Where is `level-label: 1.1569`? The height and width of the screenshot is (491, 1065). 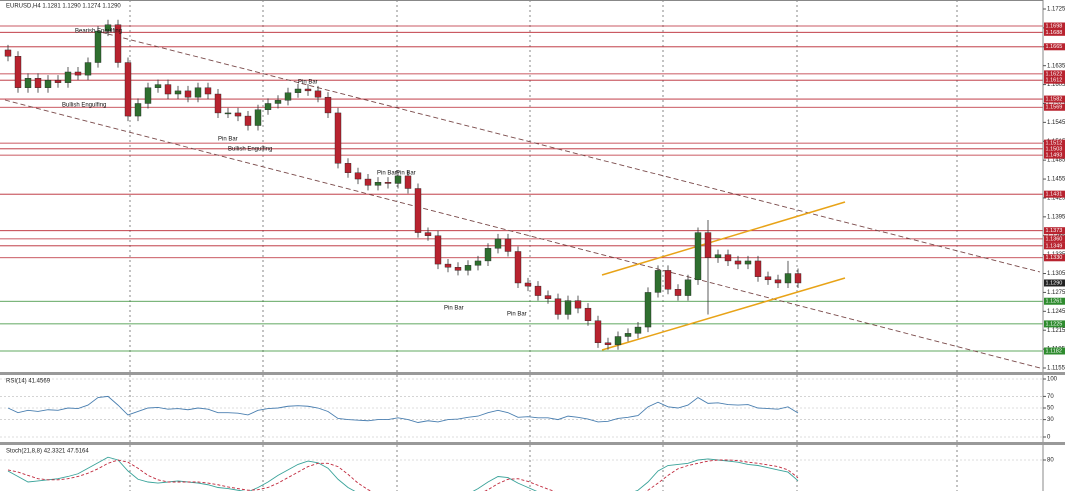
level-label: 1.1569 is located at coordinates (1054, 108).